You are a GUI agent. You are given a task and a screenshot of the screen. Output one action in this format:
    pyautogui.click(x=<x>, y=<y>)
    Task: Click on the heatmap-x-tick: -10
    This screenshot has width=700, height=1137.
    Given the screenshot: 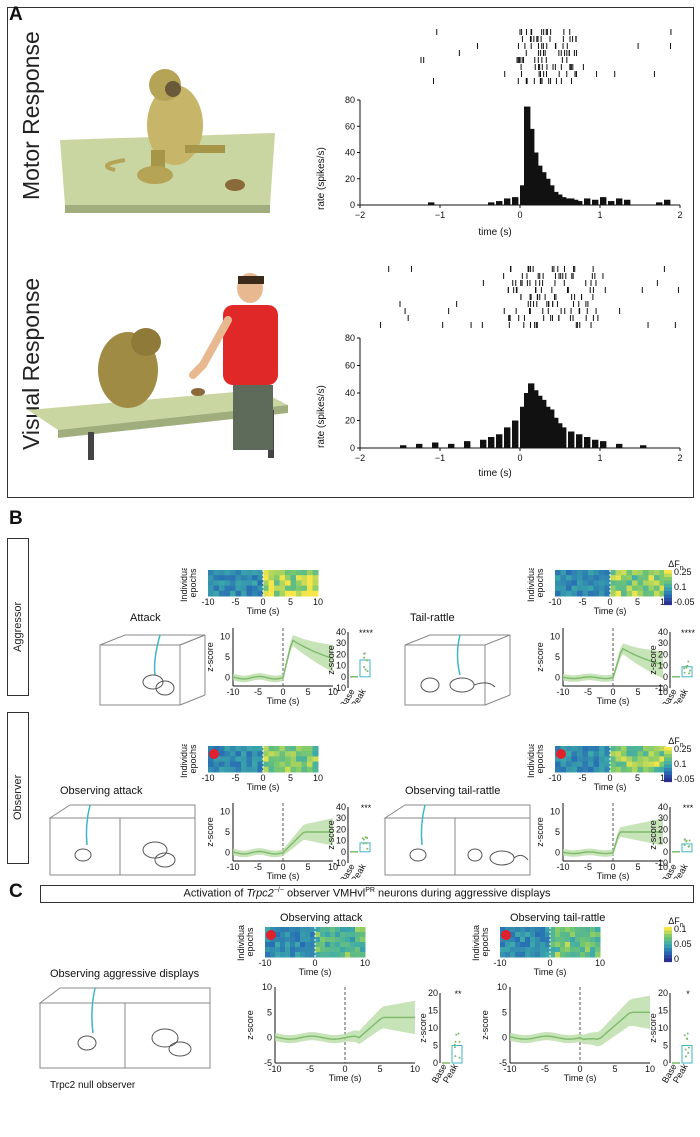 What is the action you would take?
    pyautogui.click(x=554, y=778)
    